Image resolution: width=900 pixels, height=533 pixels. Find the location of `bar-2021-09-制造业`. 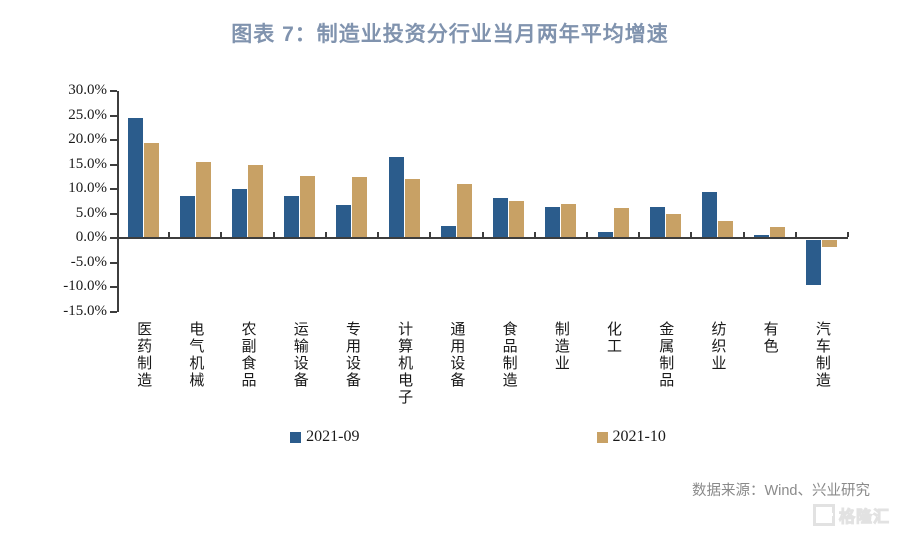

bar-2021-09-制造业 is located at coordinates (553, 222).